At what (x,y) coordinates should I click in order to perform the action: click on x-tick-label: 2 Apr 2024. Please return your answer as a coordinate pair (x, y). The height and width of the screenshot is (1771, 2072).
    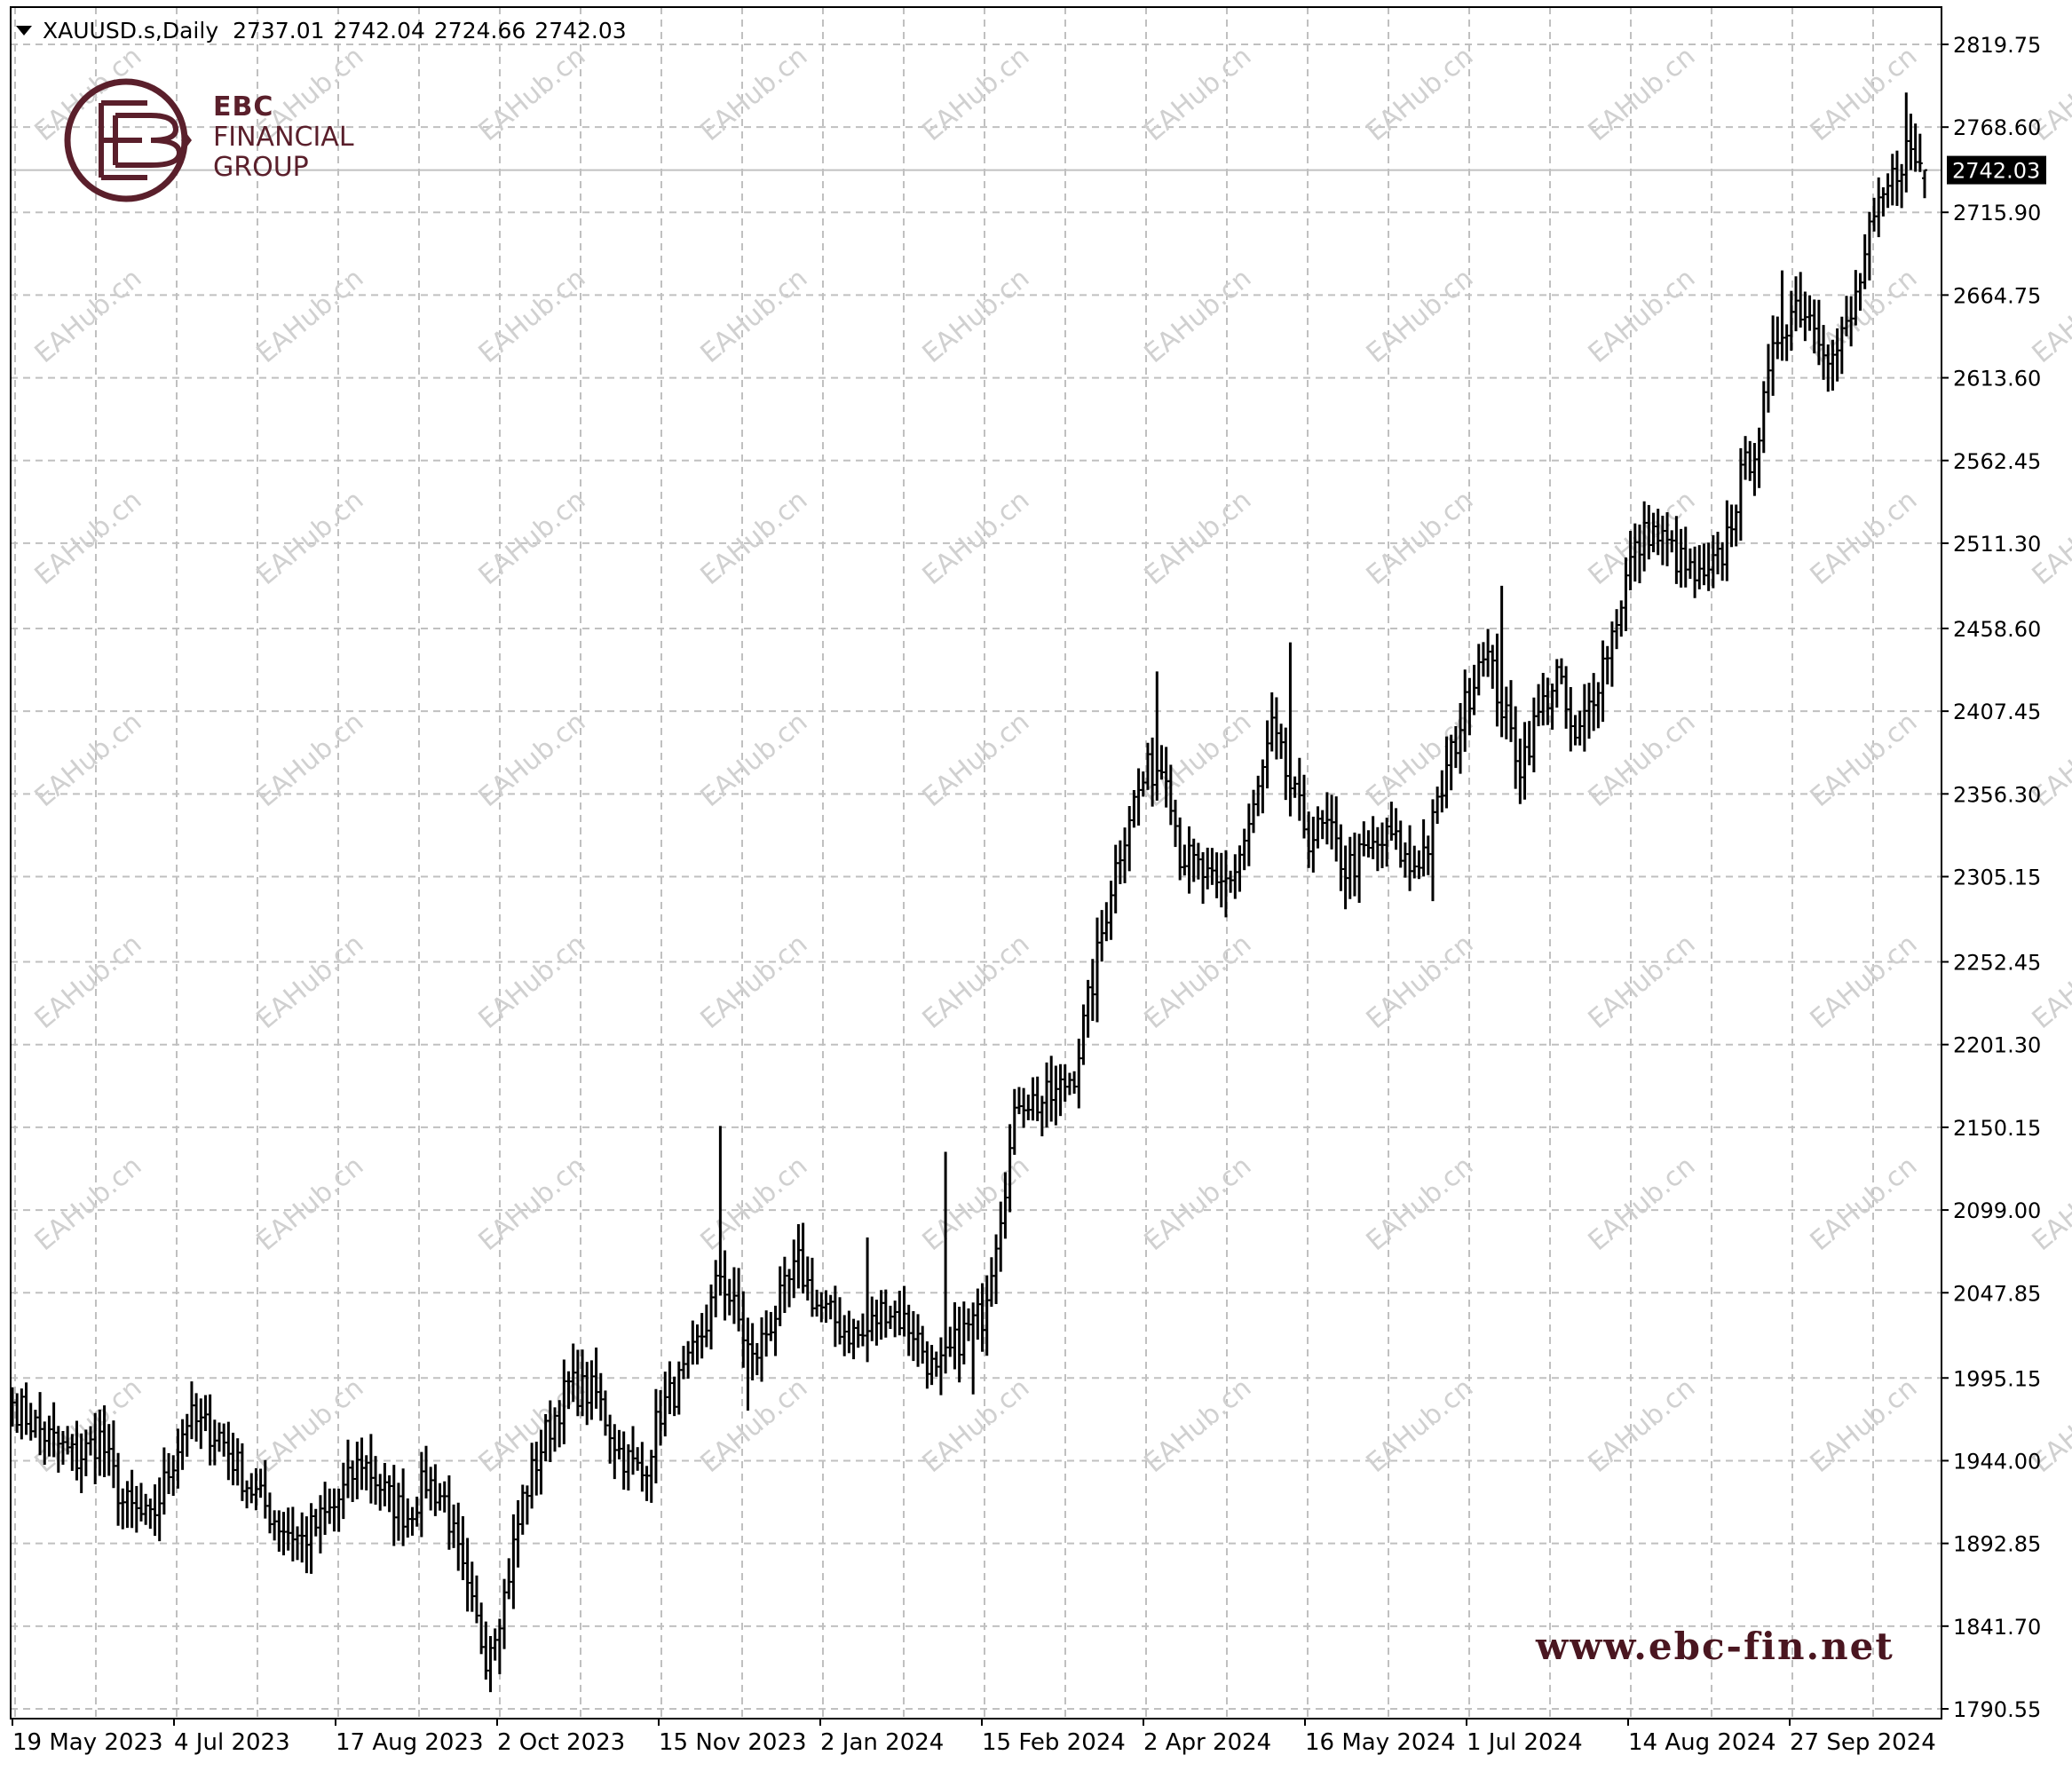
    Looking at the image, I should click on (1207, 1742).